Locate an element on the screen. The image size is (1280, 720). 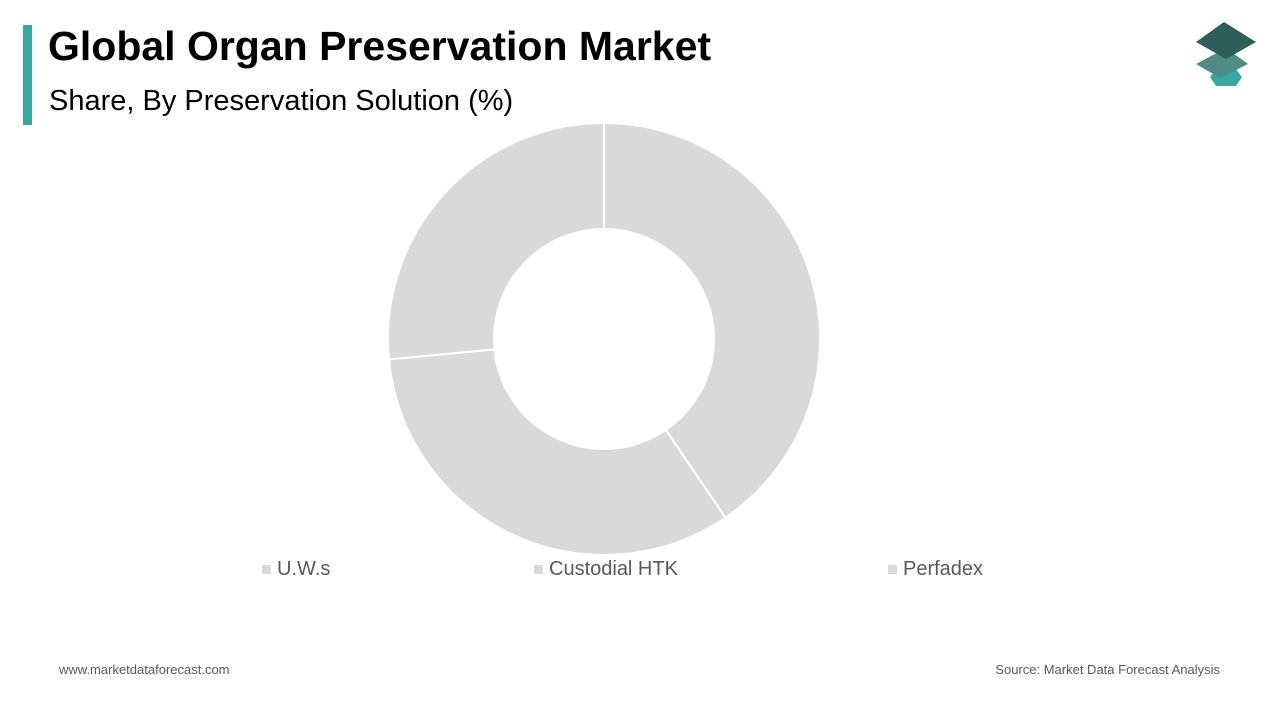
legend-item-custodial-htk: Custodial HTK is located at coordinates (606, 569).